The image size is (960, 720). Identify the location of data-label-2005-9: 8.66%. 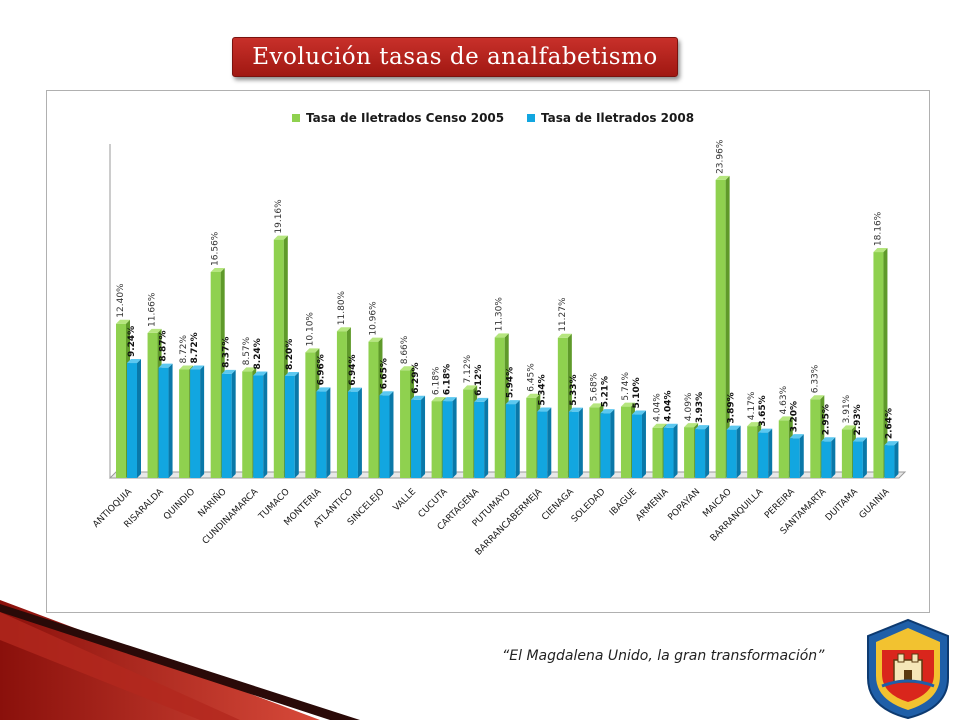
(405, 349).